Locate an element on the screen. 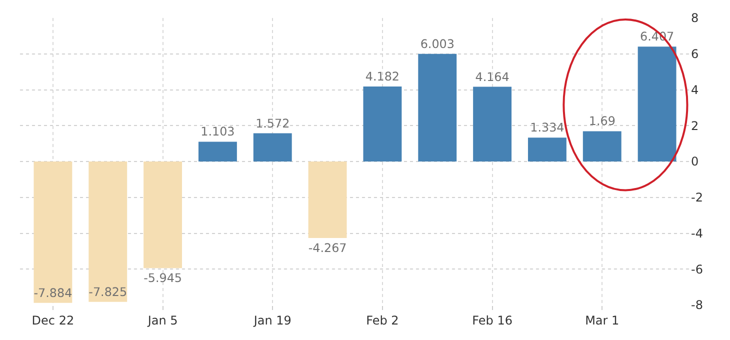 This screenshot has height=340, width=730. data-label: -4.267 is located at coordinates (327, 247).